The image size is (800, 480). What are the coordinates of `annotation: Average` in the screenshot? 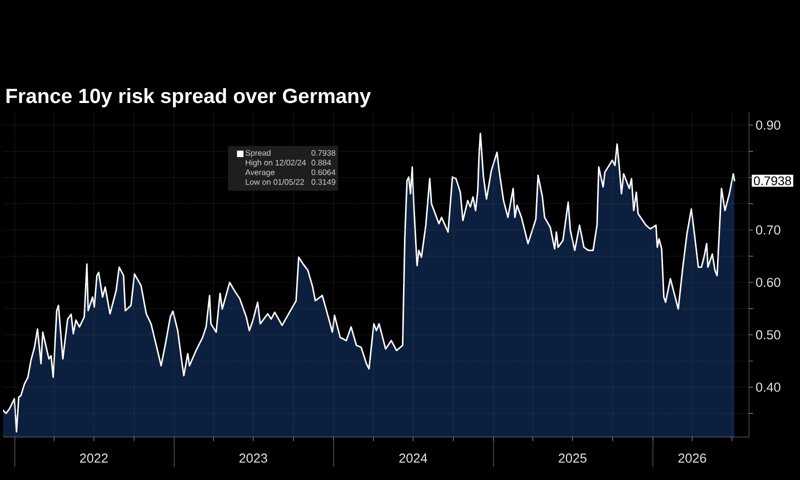 It's located at (259, 173).